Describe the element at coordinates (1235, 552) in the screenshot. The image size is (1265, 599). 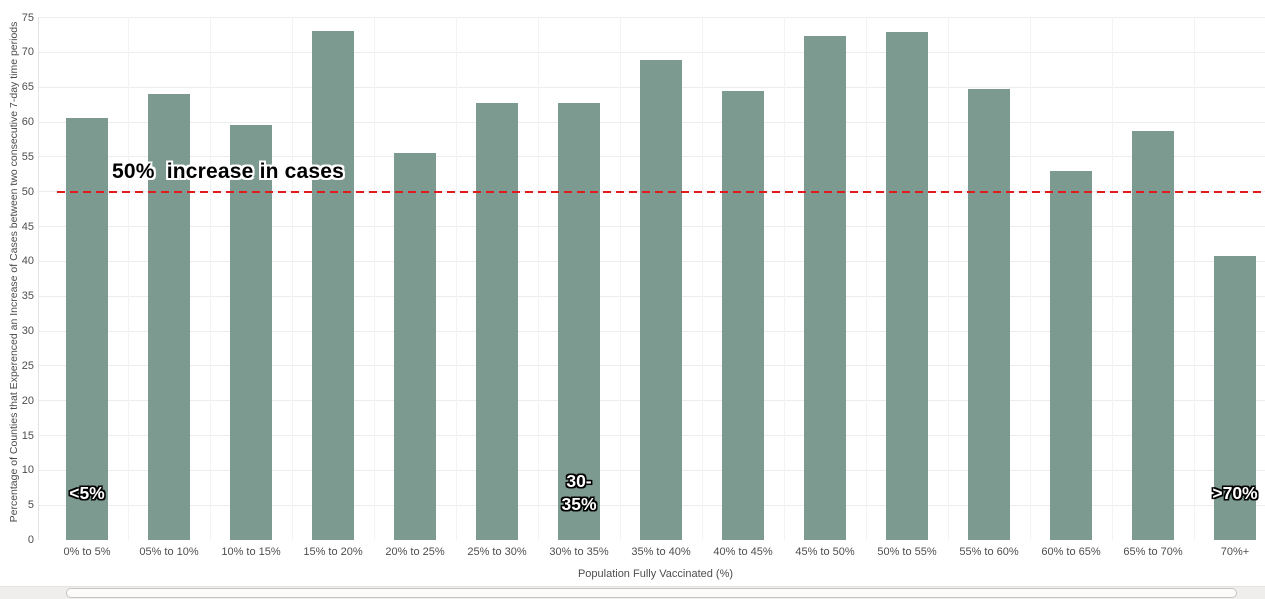
I see `x-tick-label: 70%+` at that location.